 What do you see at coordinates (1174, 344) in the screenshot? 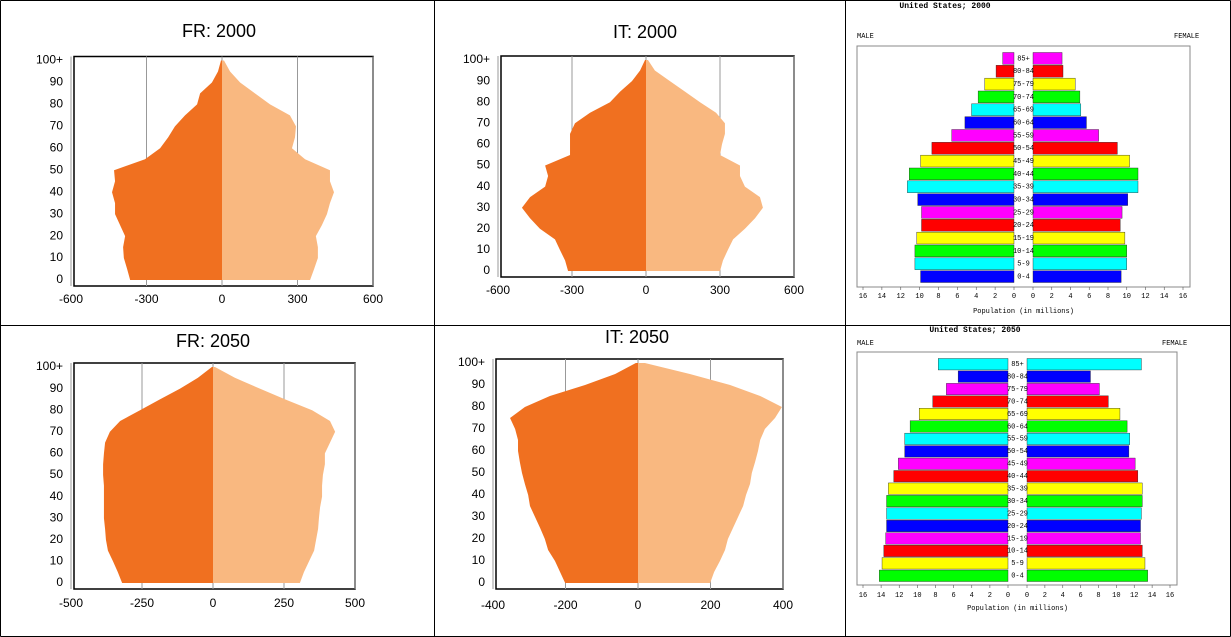
I see `legend-female: FEMALE` at bounding box center [1174, 344].